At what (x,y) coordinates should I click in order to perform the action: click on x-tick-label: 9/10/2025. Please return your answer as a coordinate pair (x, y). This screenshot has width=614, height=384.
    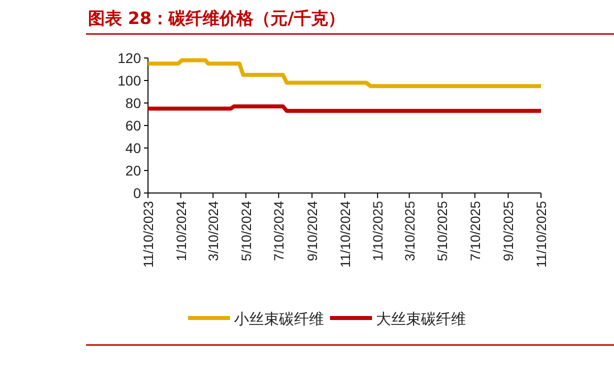
    Looking at the image, I should click on (508, 231).